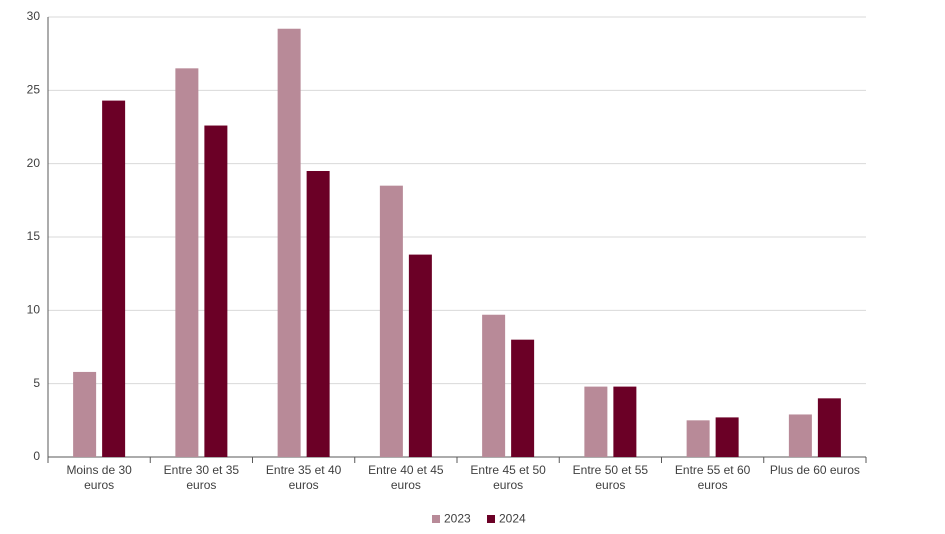  I want to click on y-tick-label: 25, so click(34, 90).